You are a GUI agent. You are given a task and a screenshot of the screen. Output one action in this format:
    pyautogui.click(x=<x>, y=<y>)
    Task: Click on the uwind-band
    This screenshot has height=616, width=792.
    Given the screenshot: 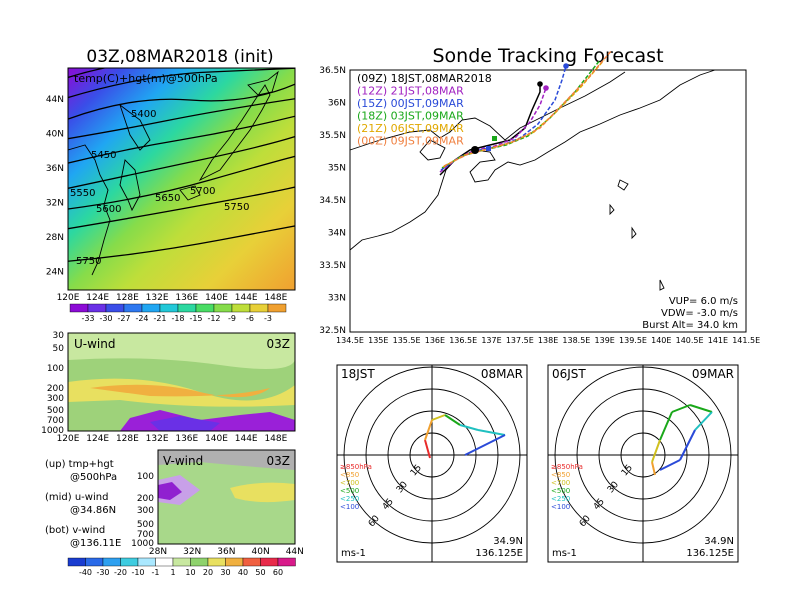 What is the action you would take?
    pyautogui.click(x=180, y=391)
    